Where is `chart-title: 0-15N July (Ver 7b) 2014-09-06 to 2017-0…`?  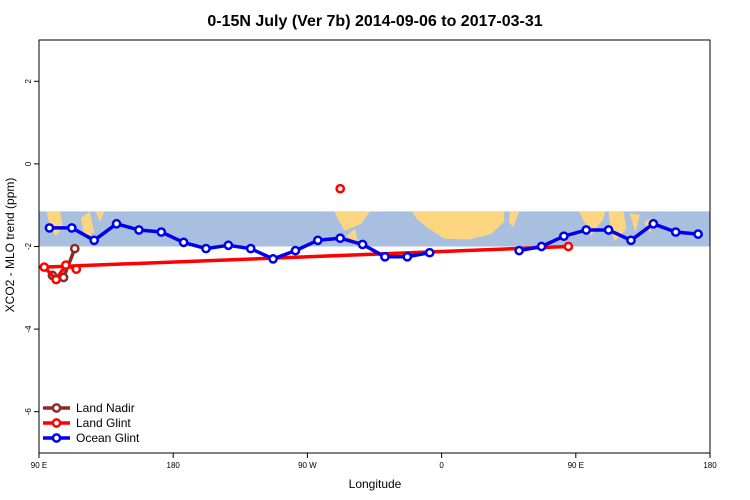 chart-title: 0-15N July (Ver 7b) 2014-09-06 to 2017-0… is located at coordinates (374, 21).